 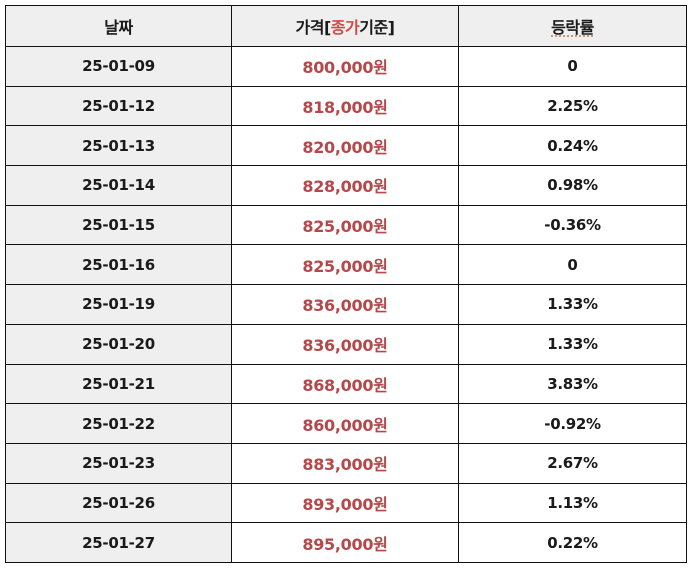 What do you see at coordinates (118, 384) in the screenshot?
I see `date-cell: 25-01-21` at bounding box center [118, 384].